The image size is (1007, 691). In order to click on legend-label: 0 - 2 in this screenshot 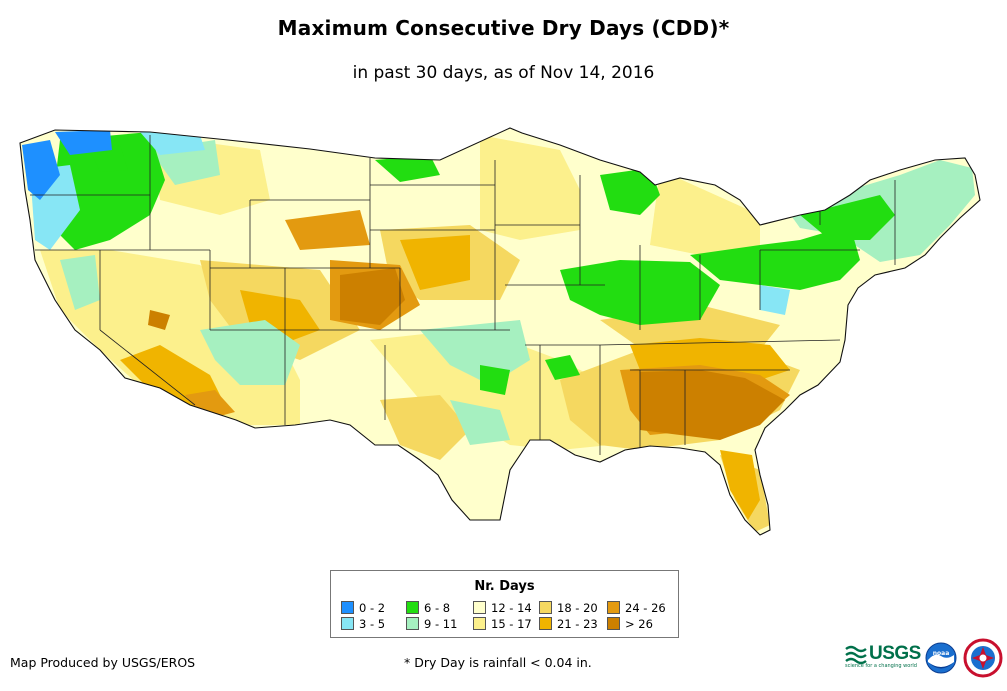, I will do `click(372, 608)`.